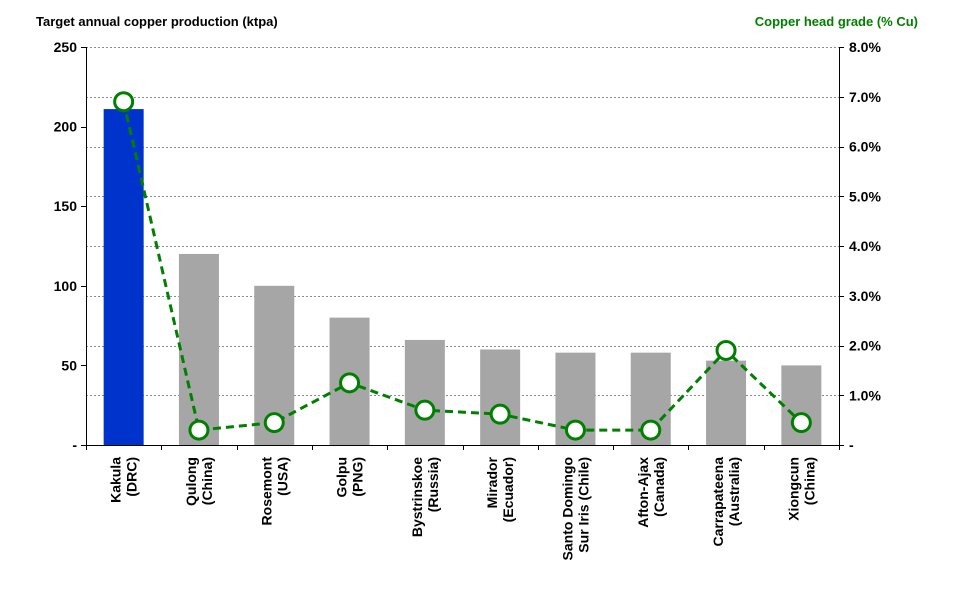 The width and height of the screenshot is (954, 604). I want to click on category-label-line: Santo Domingo, so click(567, 508).